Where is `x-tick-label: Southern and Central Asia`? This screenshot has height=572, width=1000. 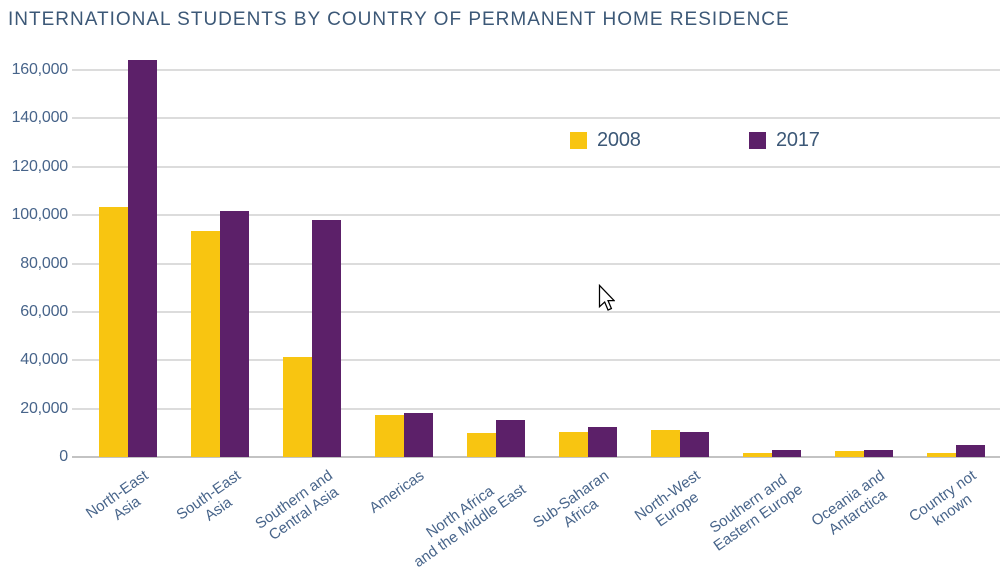 x-tick-label: Southern and Central Asia is located at coordinates (297, 505).